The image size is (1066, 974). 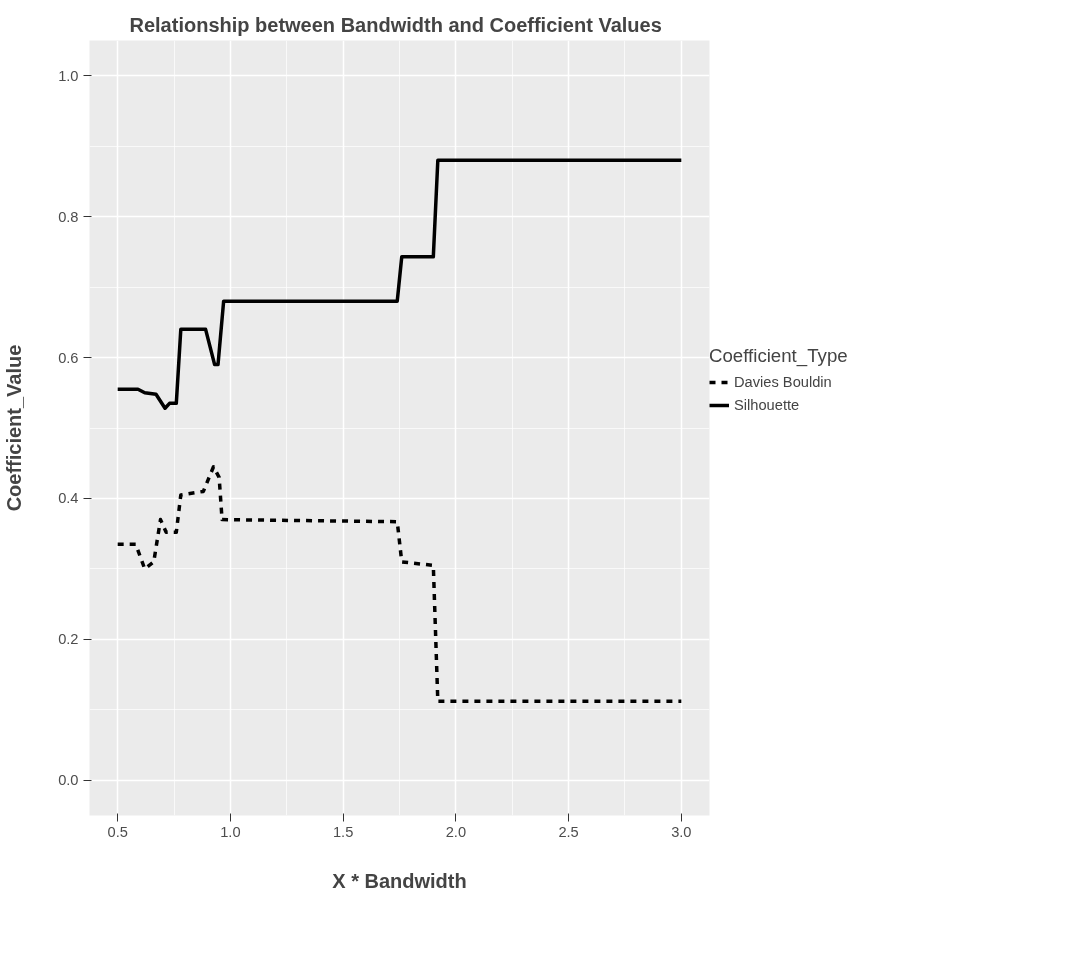 What do you see at coordinates (395, 24) in the screenshot?
I see `chart-title: Relationship between Bandwidth and Coefficient Values` at bounding box center [395, 24].